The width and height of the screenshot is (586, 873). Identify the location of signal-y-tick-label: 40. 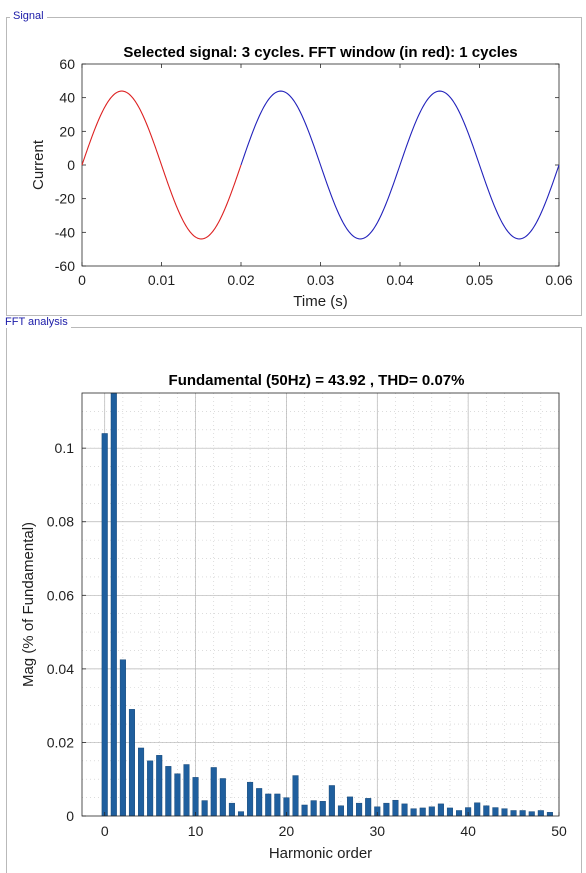
(67, 98).